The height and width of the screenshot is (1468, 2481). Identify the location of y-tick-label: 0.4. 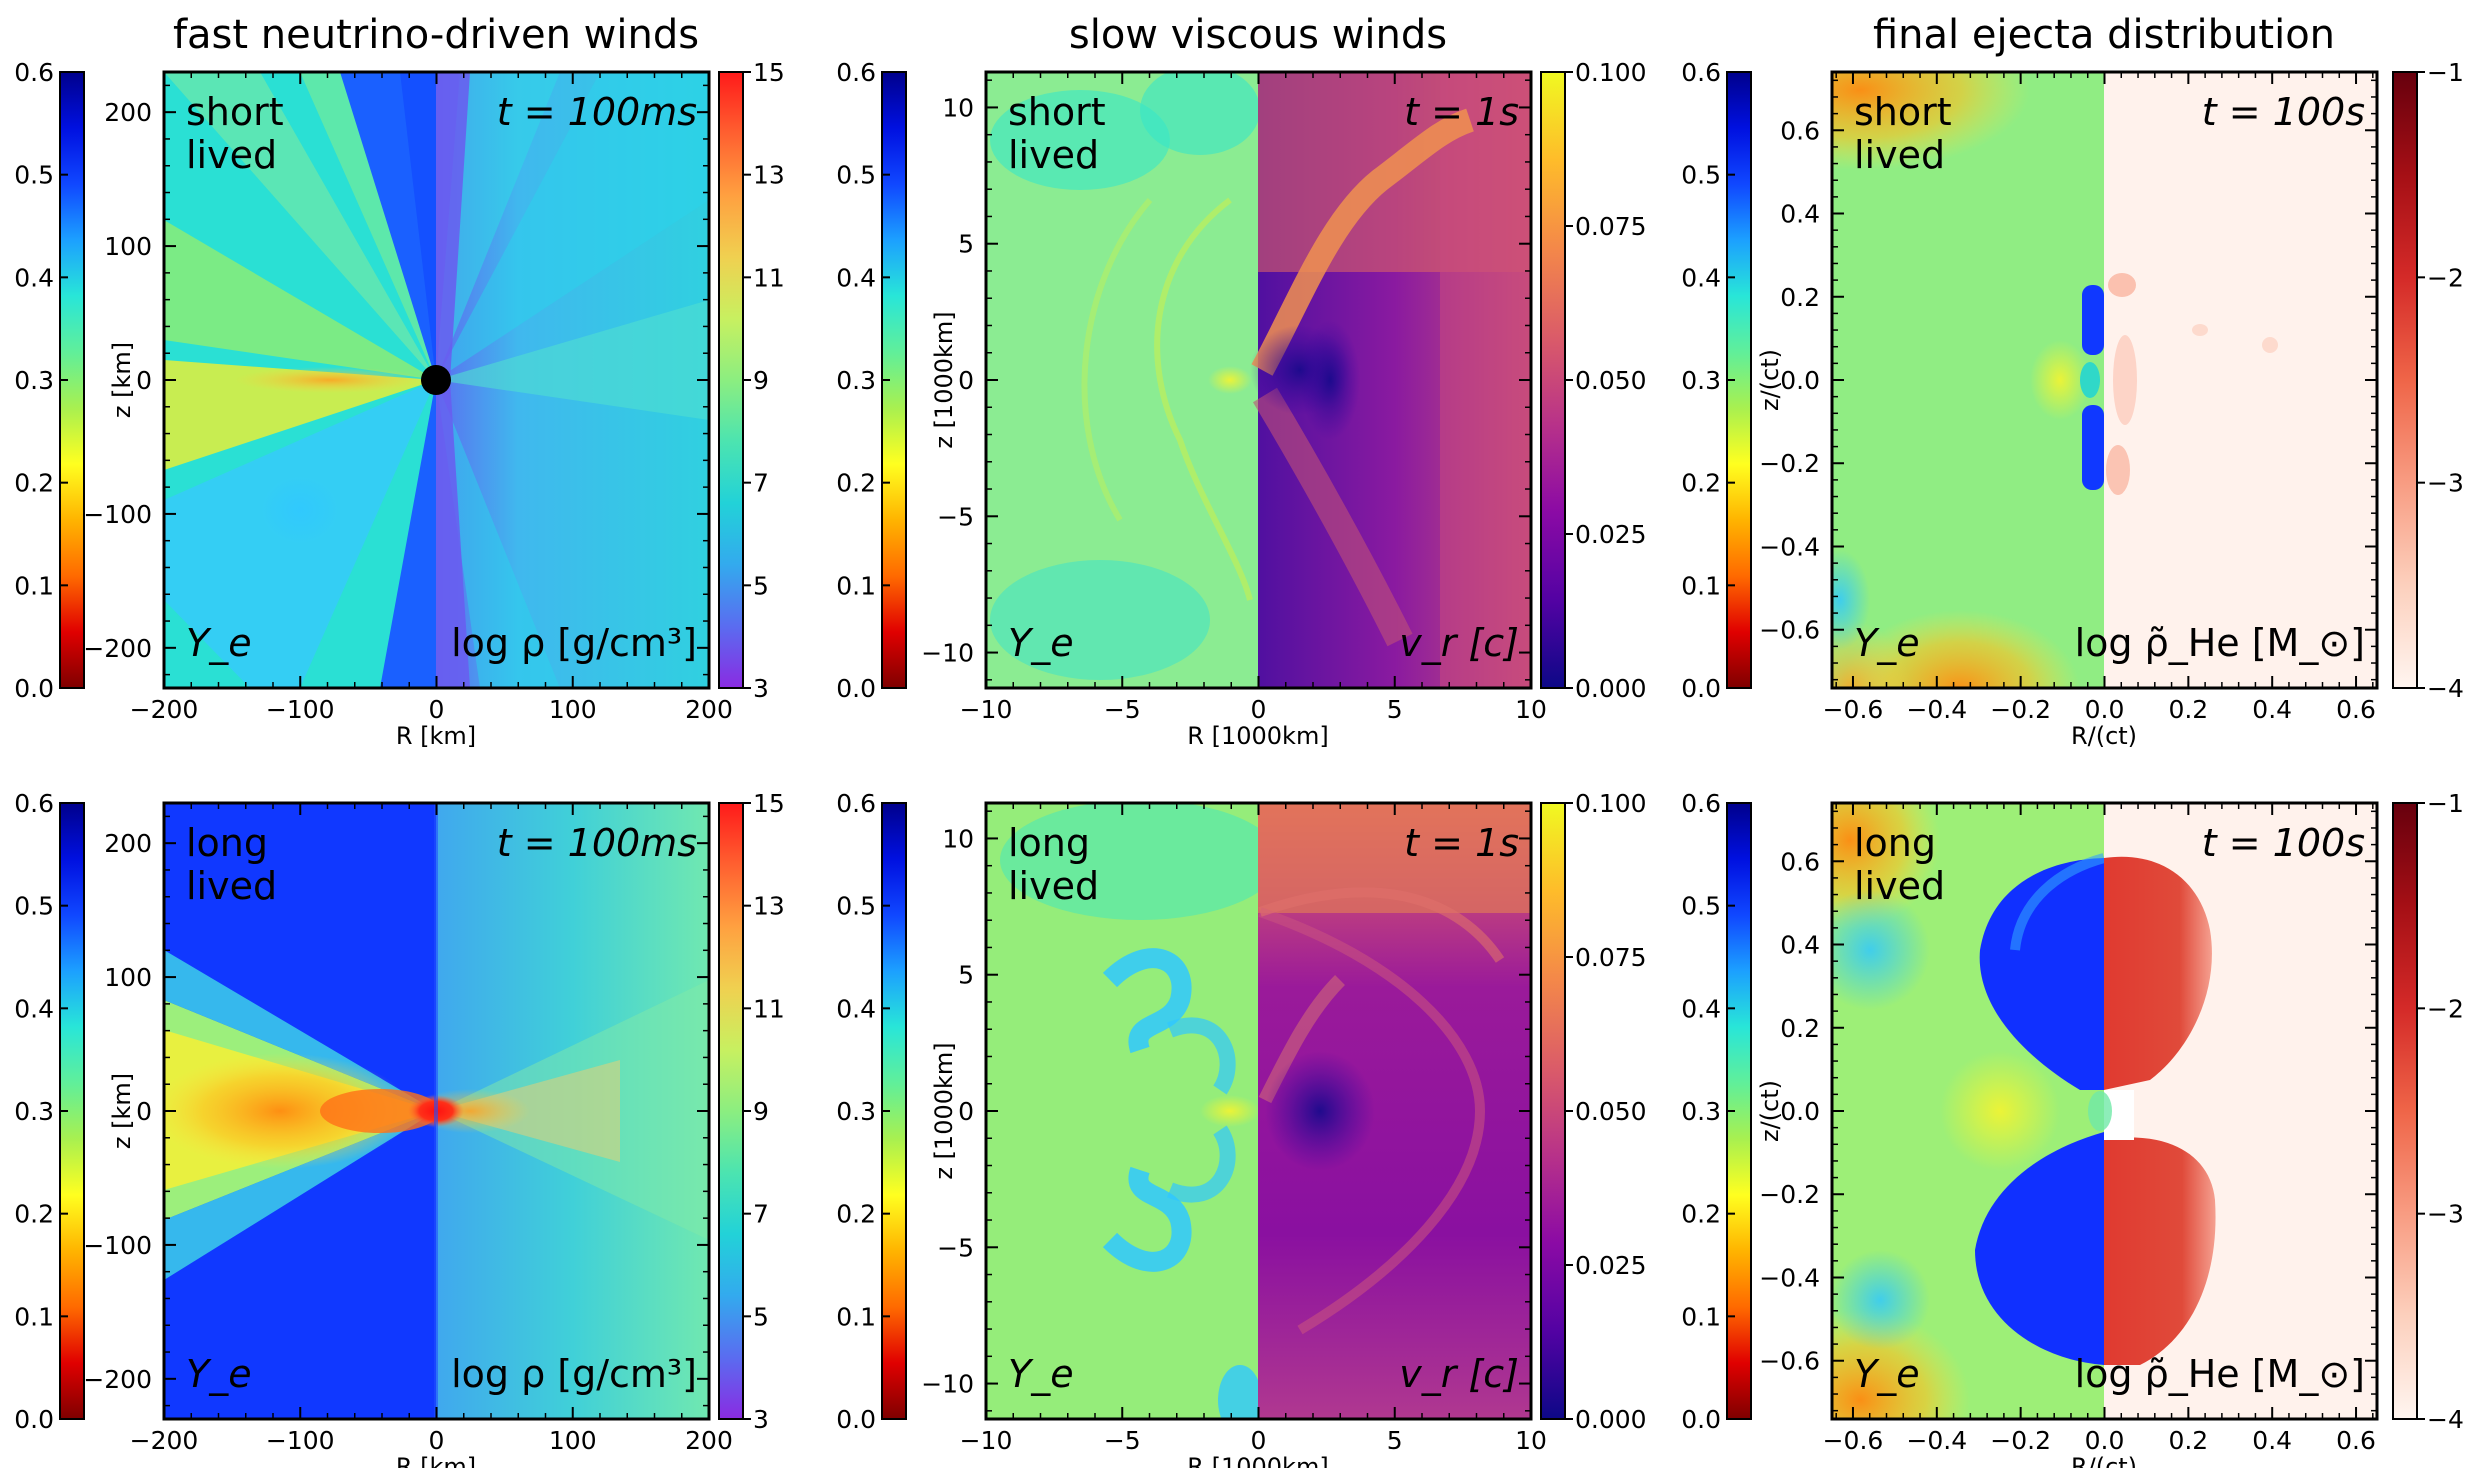
(1800, 214).